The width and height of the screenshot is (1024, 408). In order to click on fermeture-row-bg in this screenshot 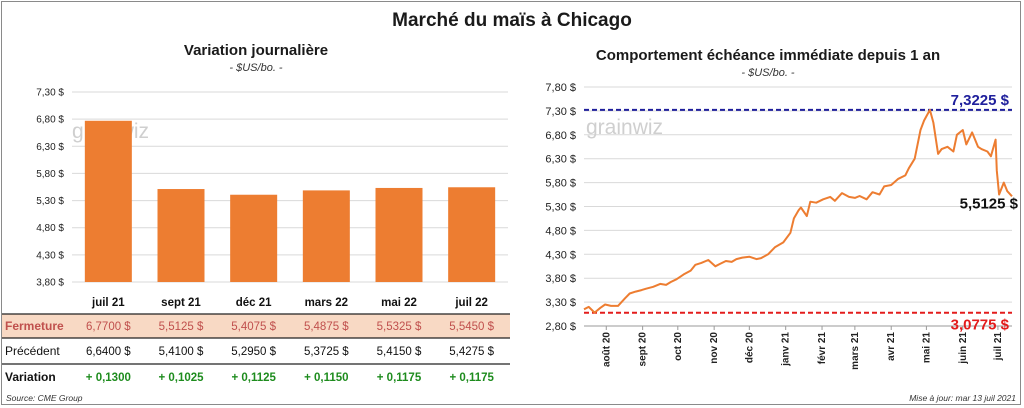, I will do `click(256, 326)`.